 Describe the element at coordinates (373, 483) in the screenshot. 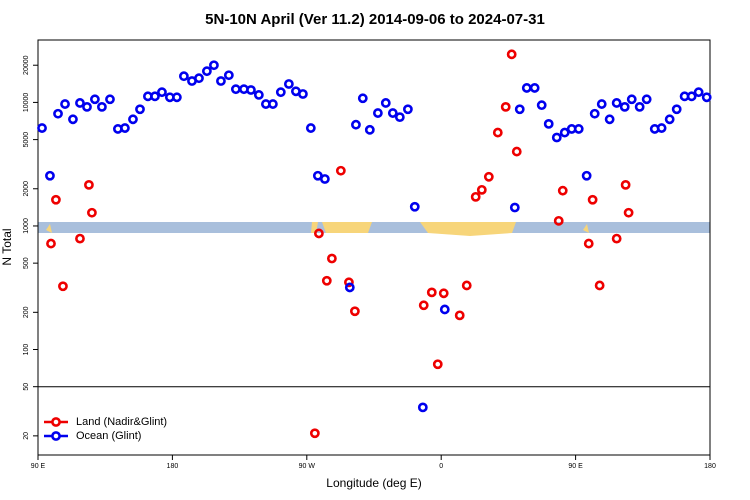

I see `x-axis-title: Longitude (deg E)` at that location.